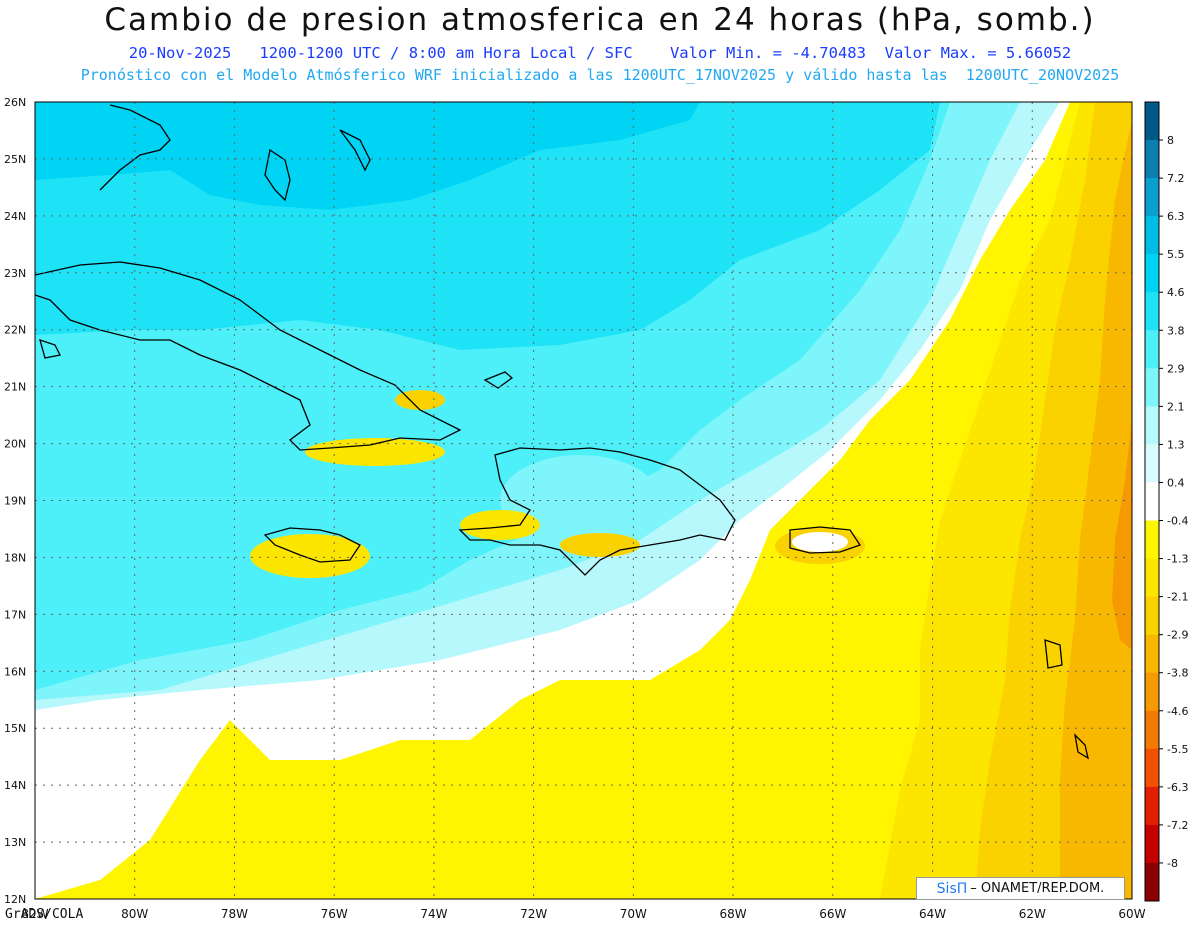 The width and height of the screenshot is (1200, 927). What do you see at coordinates (15, 444) in the screenshot?
I see `lat-tick-label: 20N` at bounding box center [15, 444].